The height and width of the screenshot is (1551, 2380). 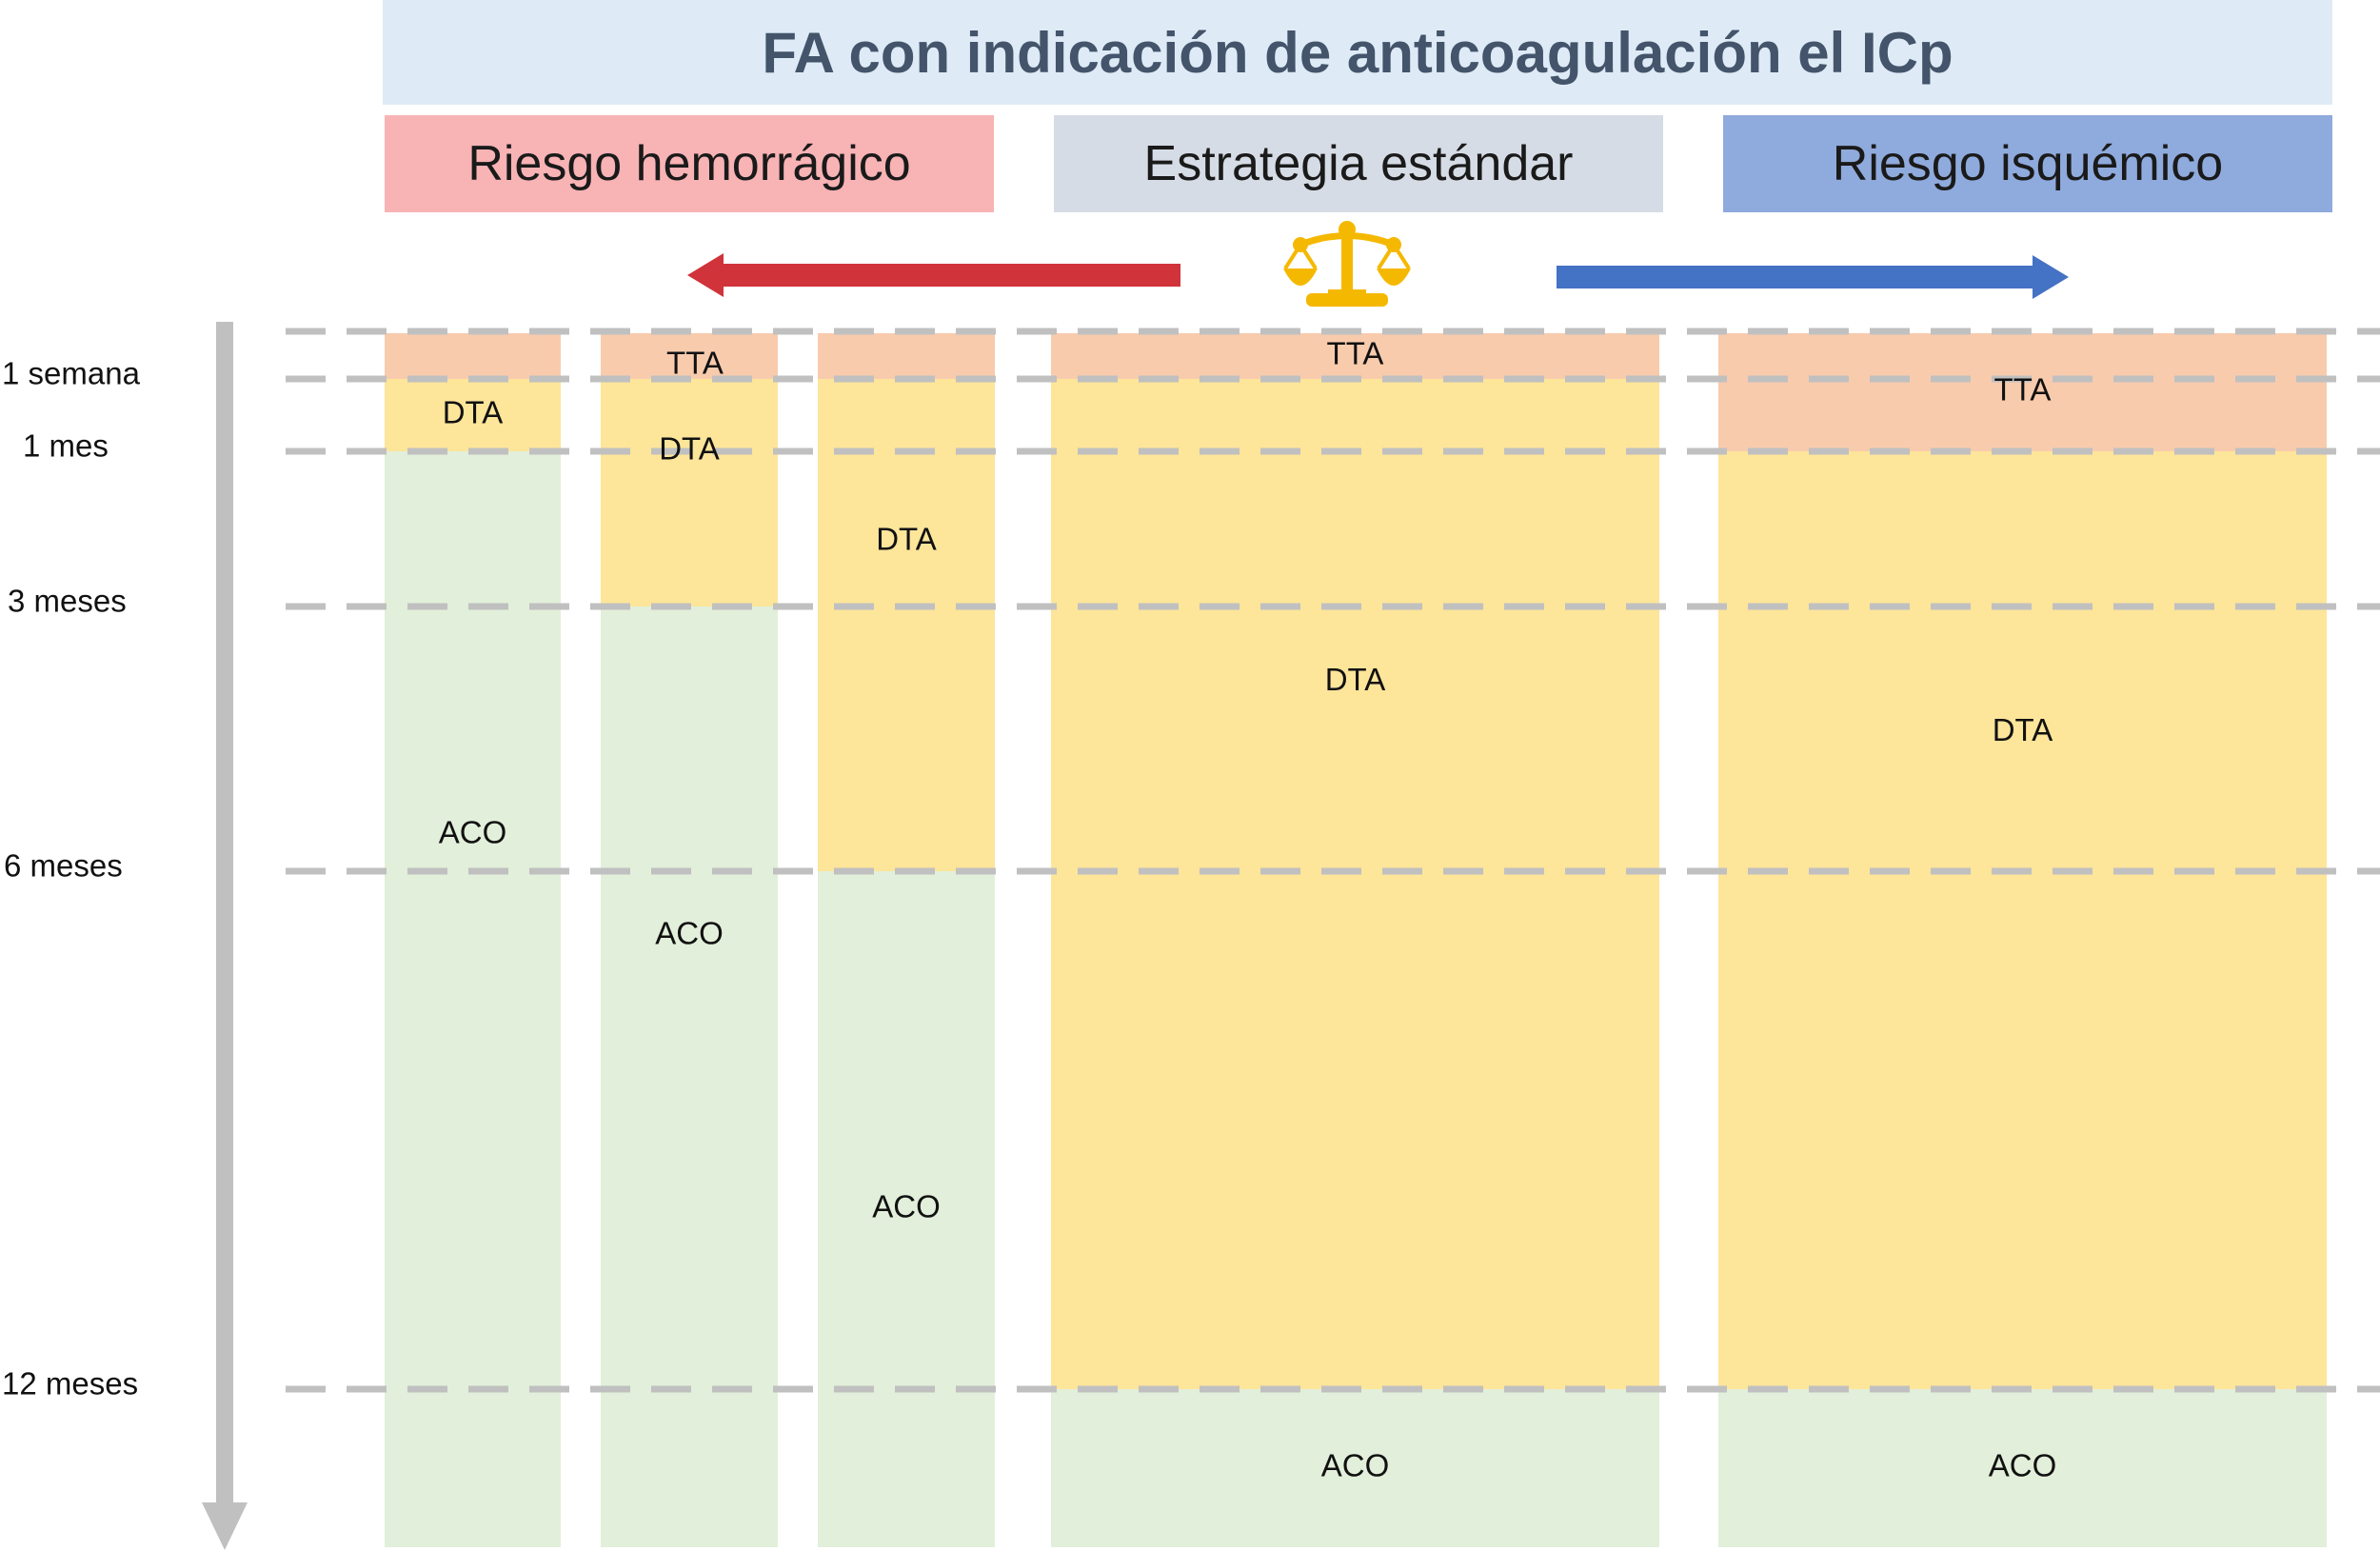 What do you see at coordinates (933, 275) in the screenshot?
I see `arrow-left-bleeding` at bounding box center [933, 275].